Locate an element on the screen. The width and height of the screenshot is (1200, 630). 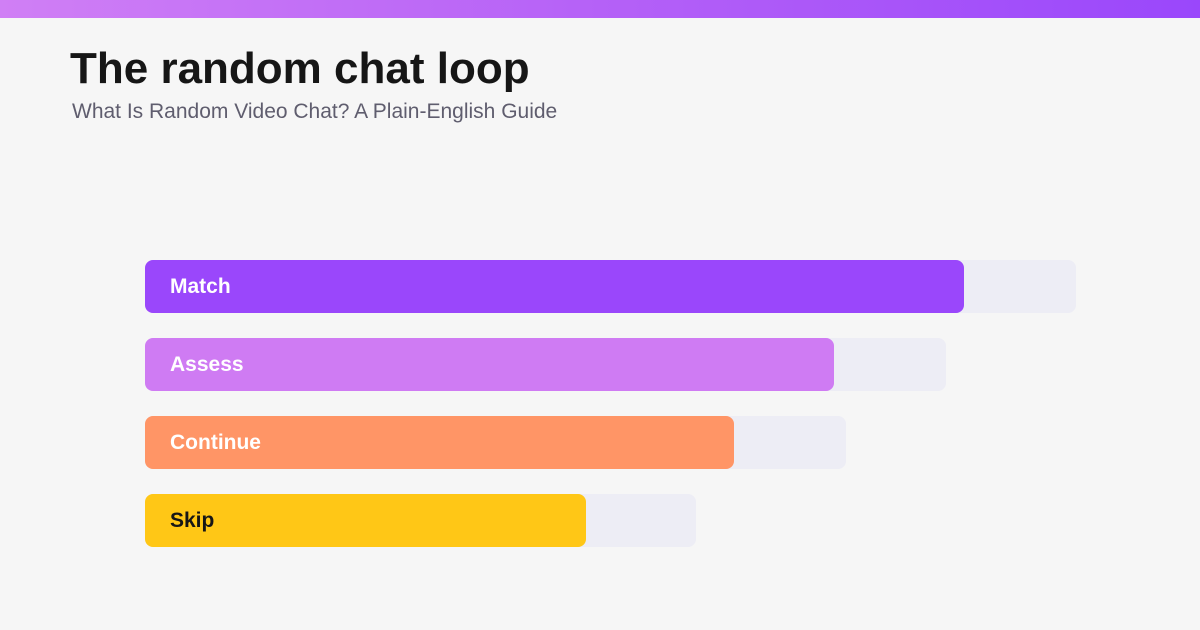
step-continue: Continue is located at coordinates (495, 442).